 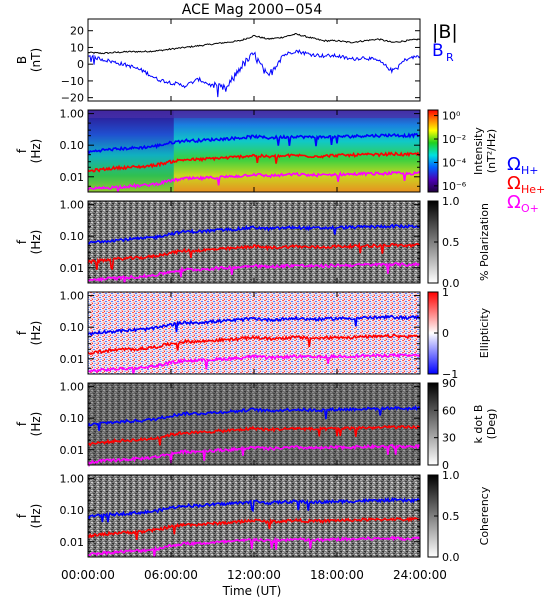 I want to click on y-axis-unit-polarization: (Hz), so click(x=36, y=242).